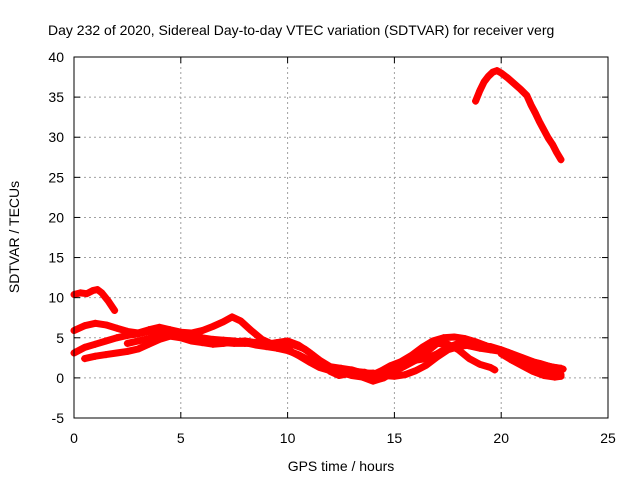 The width and height of the screenshot is (640, 480). What do you see at coordinates (58, 418) in the screenshot?
I see `y-tick-label: -5` at bounding box center [58, 418].